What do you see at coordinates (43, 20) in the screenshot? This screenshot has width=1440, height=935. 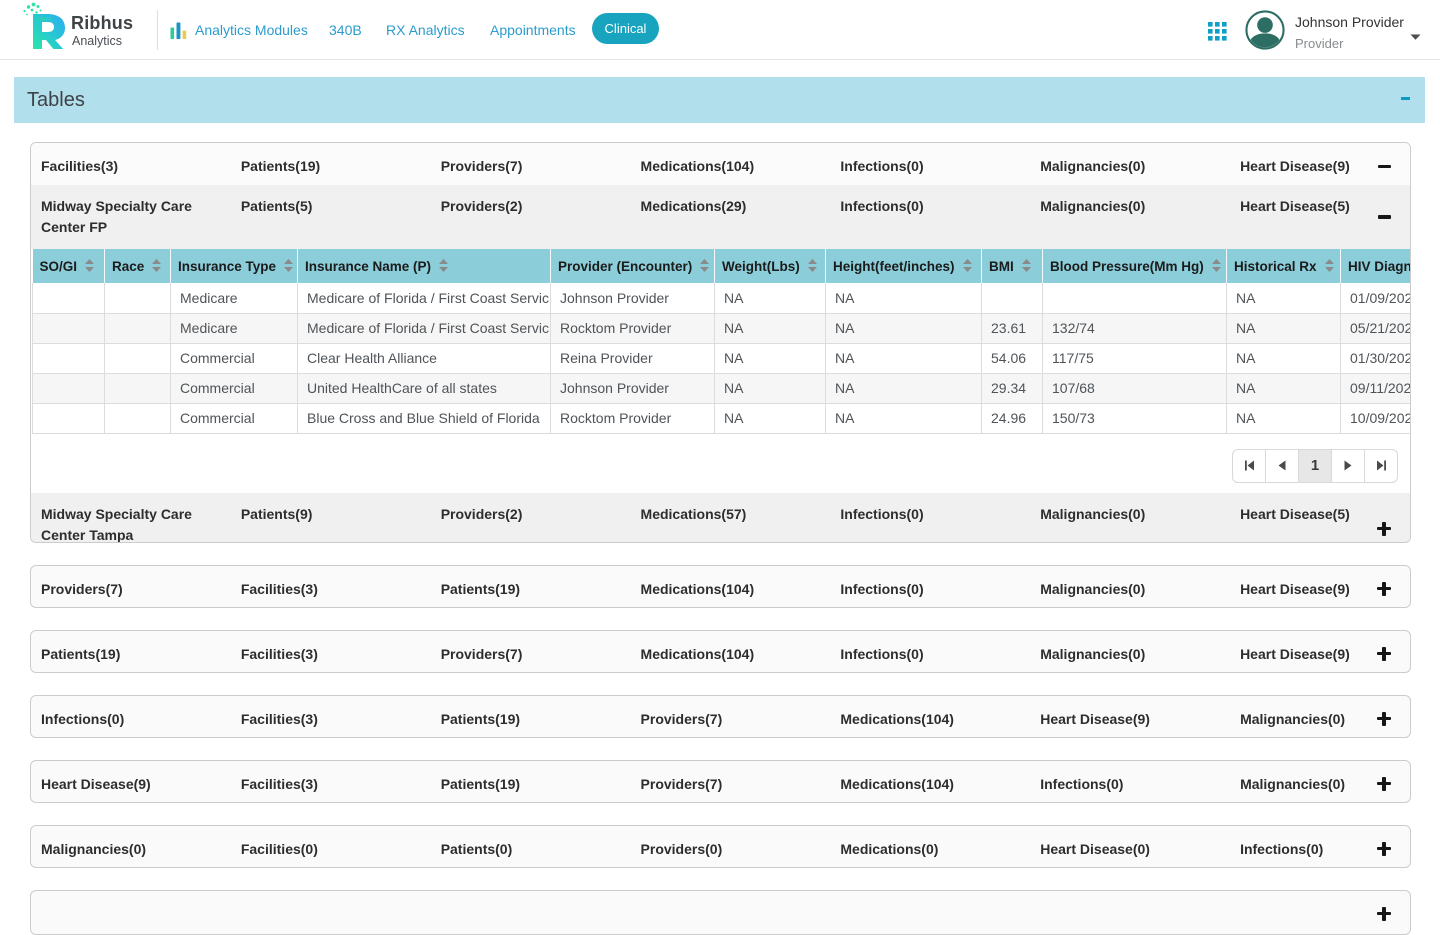 I see `svg-text: BHUS` at bounding box center [43, 20].